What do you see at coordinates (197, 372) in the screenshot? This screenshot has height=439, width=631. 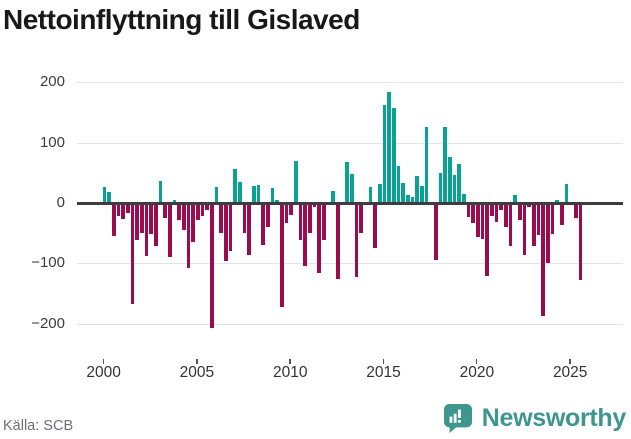 I see `x-tick-label: 2005` at bounding box center [197, 372].